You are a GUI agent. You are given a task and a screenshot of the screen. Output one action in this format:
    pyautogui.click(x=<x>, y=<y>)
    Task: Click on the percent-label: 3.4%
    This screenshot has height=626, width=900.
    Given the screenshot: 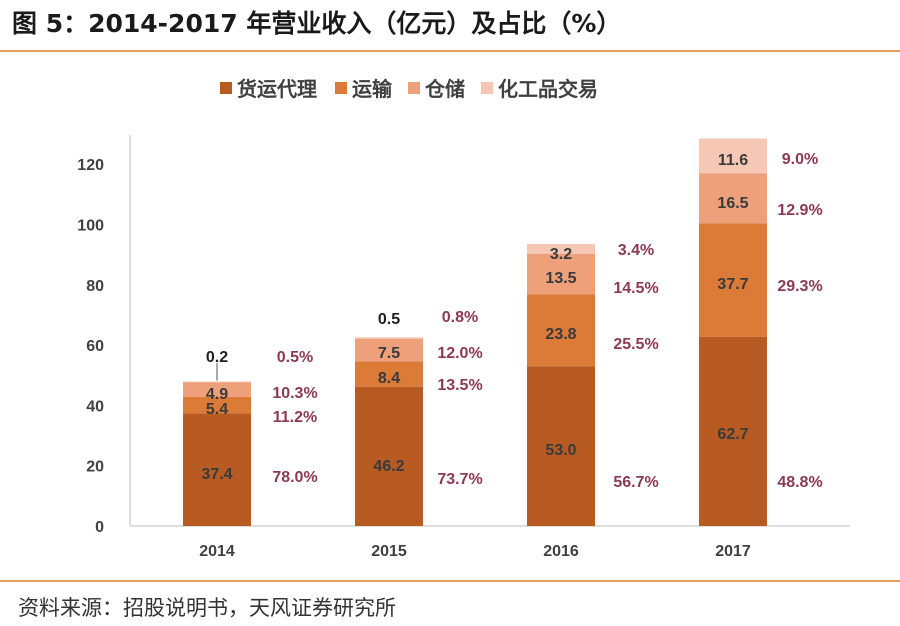 What is the action you would take?
    pyautogui.click(x=636, y=250)
    